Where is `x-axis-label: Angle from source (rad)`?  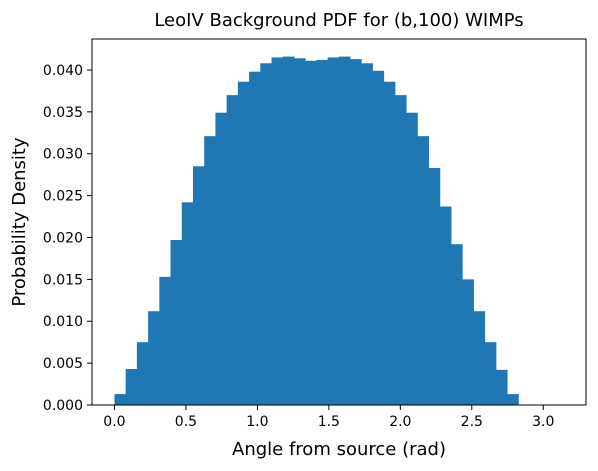
x-axis-label: Angle from source (rad) is located at coordinates (339, 449).